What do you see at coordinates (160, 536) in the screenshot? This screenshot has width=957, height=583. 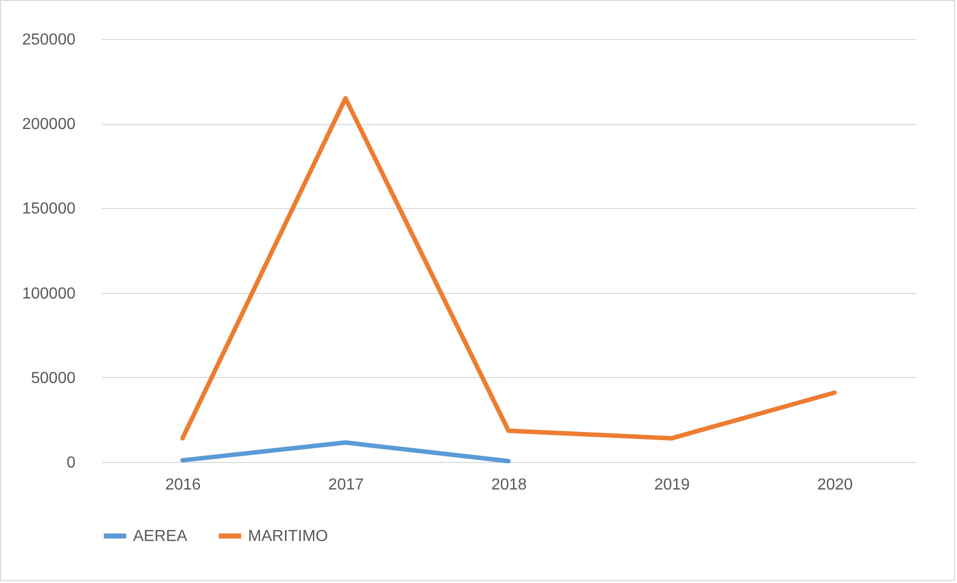 I see `legend-label: AEREA` at bounding box center [160, 536].